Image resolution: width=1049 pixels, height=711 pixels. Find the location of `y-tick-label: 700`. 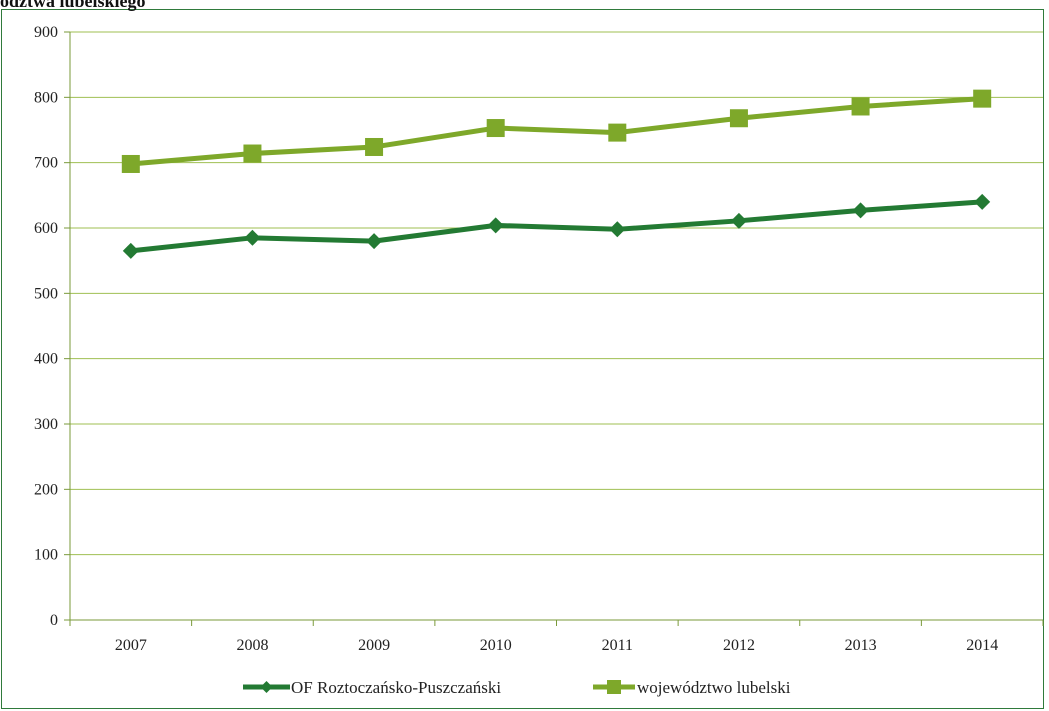

y-tick-label: 700 is located at coordinates (46, 163).